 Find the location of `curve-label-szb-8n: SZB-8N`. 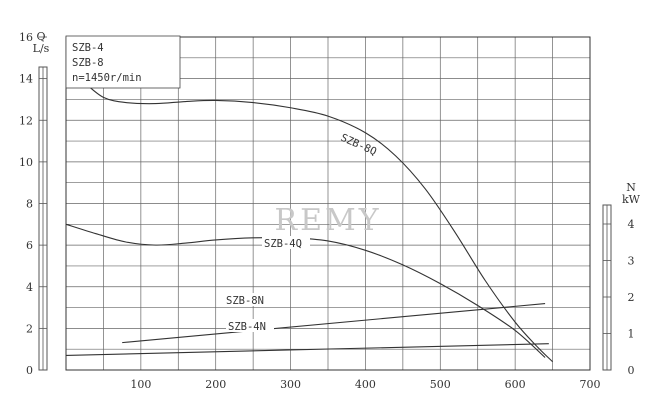

curve-label-szb-8n: SZB-8N is located at coordinates (248, 300).